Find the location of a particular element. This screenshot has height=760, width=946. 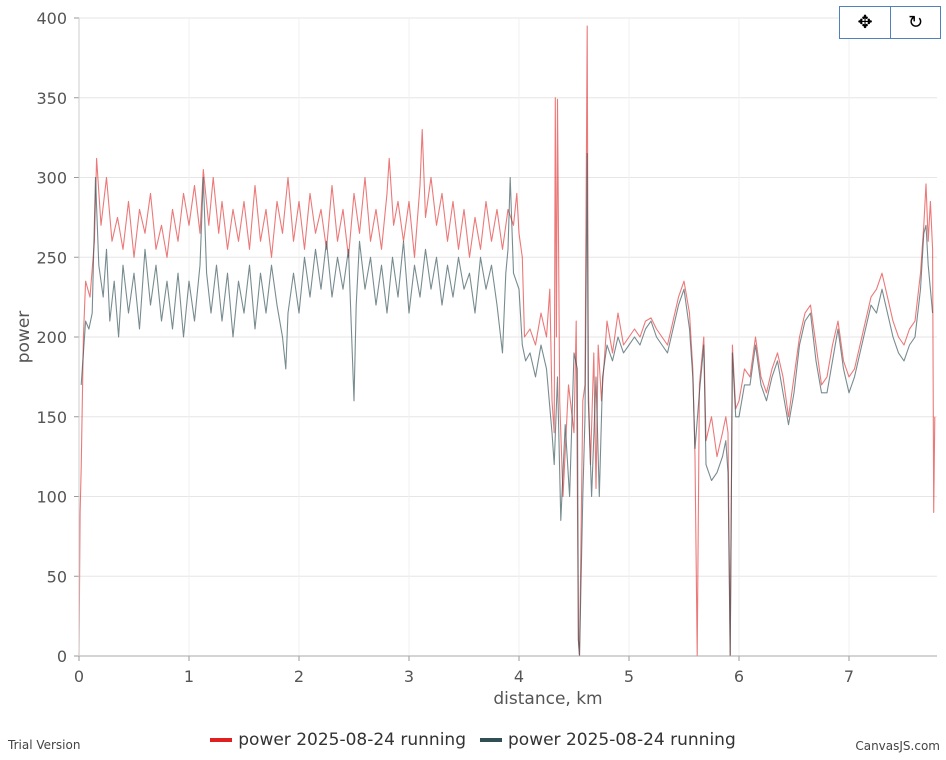

x-tick-label: 4 is located at coordinates (519, 676).